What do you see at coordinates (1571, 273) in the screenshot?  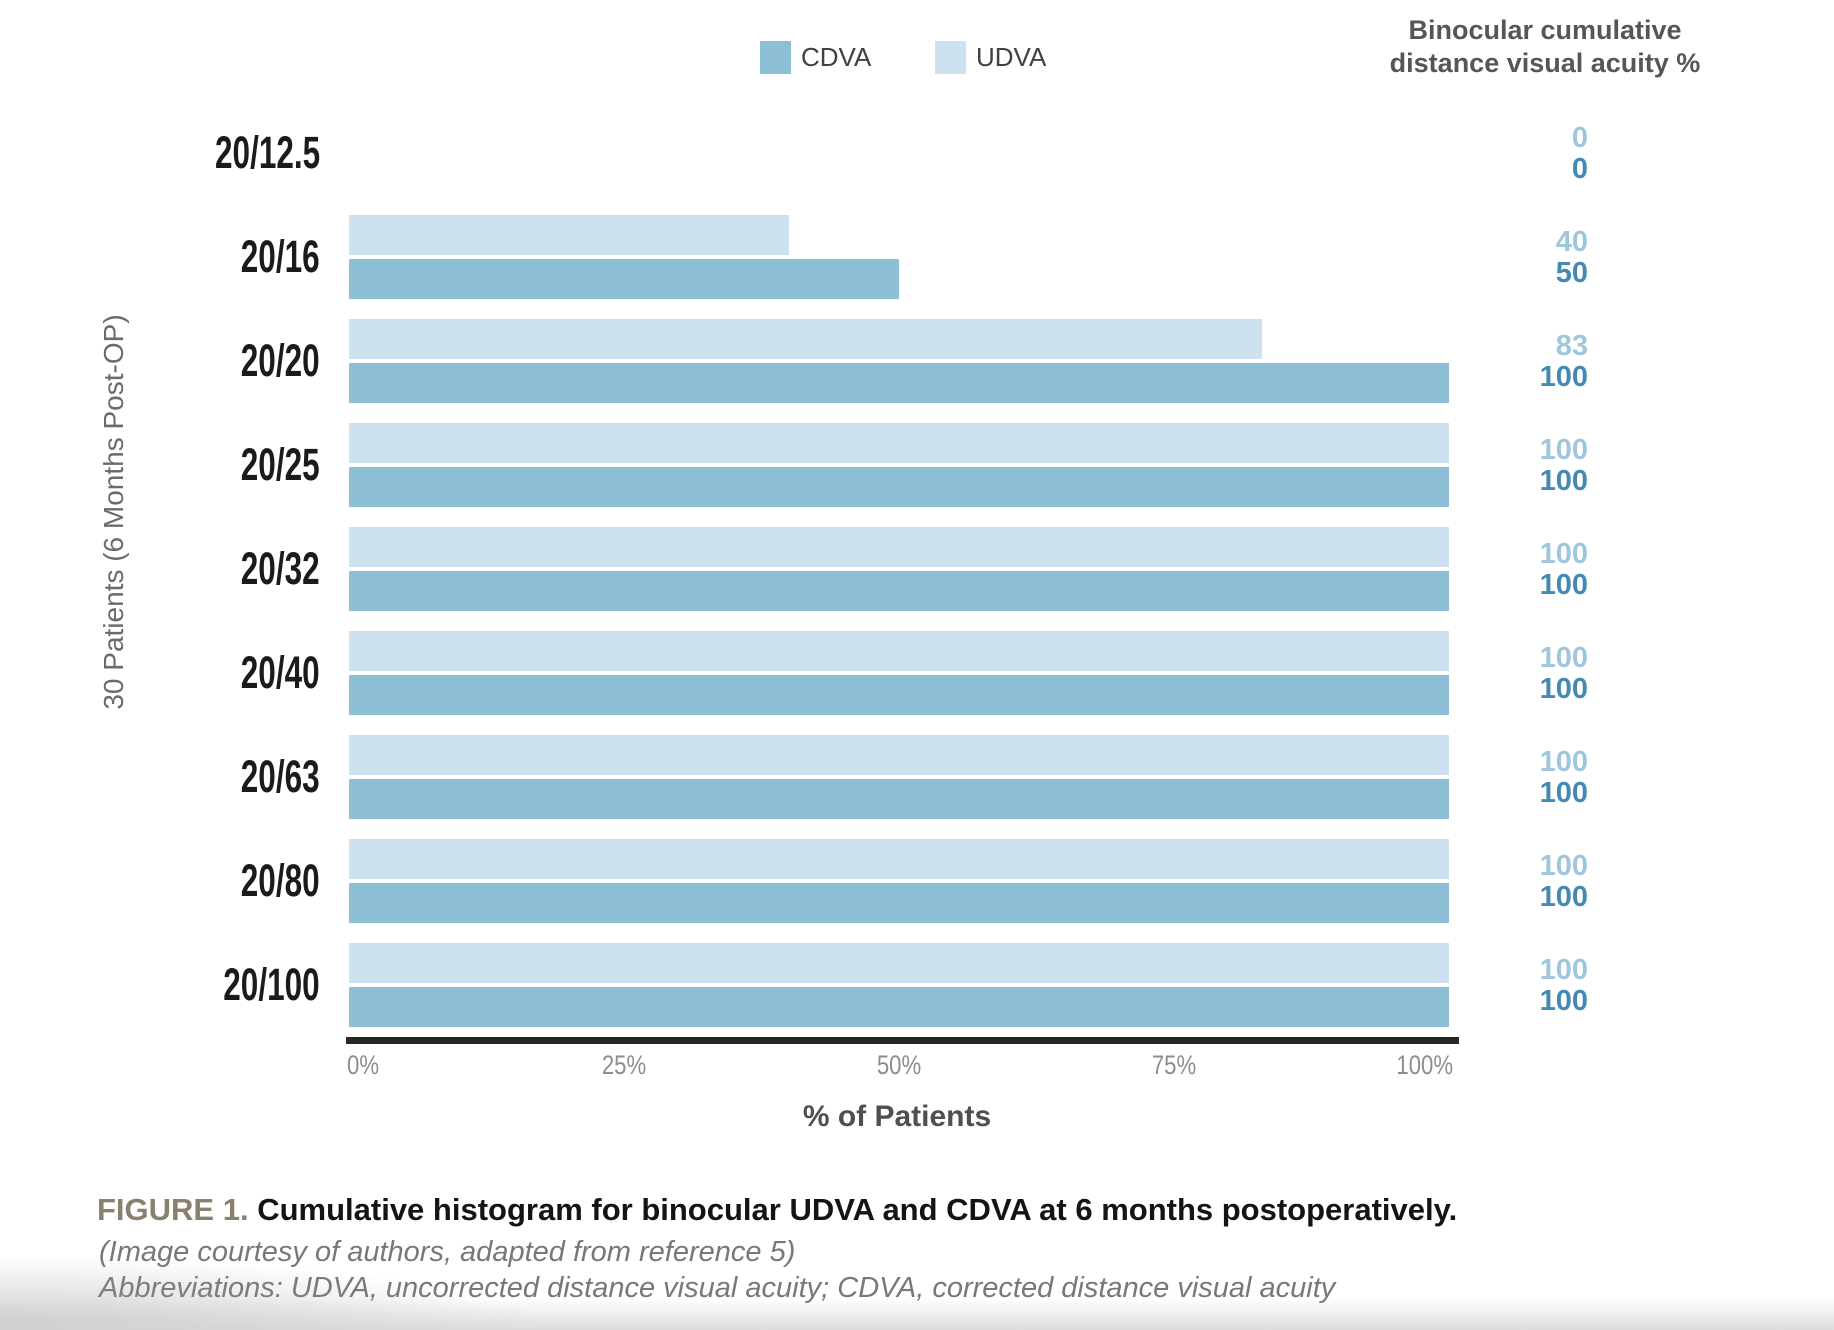 I see `cdva-value-label: 50` at bounding box center [1571, 273].